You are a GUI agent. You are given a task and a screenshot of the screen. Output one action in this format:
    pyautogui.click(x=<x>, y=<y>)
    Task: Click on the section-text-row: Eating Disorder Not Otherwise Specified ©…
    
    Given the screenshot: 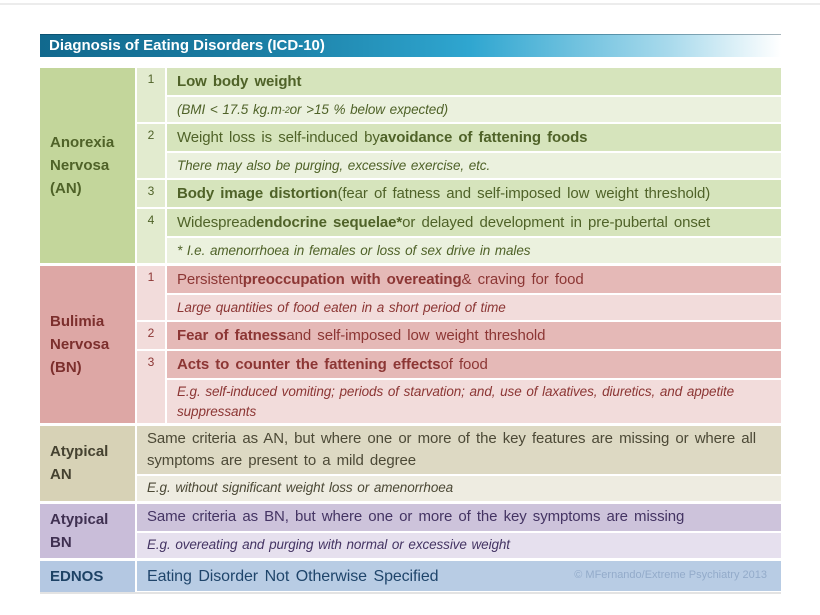 What is the action you would take?
    pyautogui.click(x=459, y=576)
    